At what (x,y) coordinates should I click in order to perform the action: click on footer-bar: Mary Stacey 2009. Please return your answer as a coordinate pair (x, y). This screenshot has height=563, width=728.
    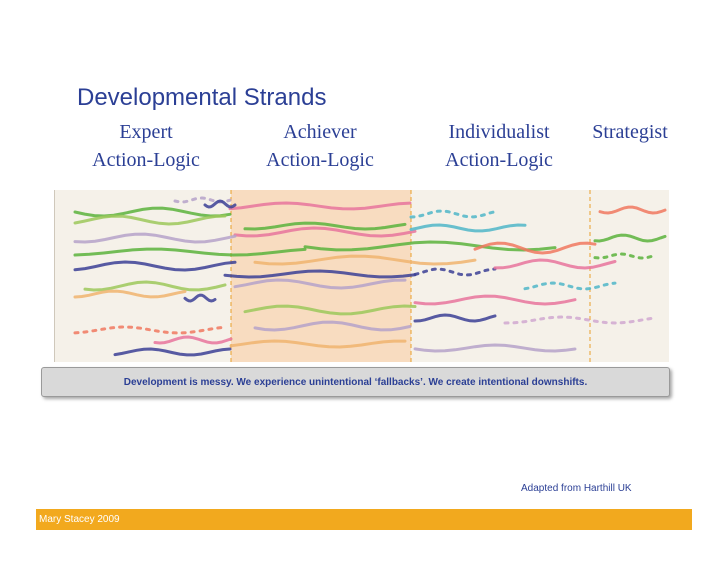
    Looking at the image, I should click on (364, 519).